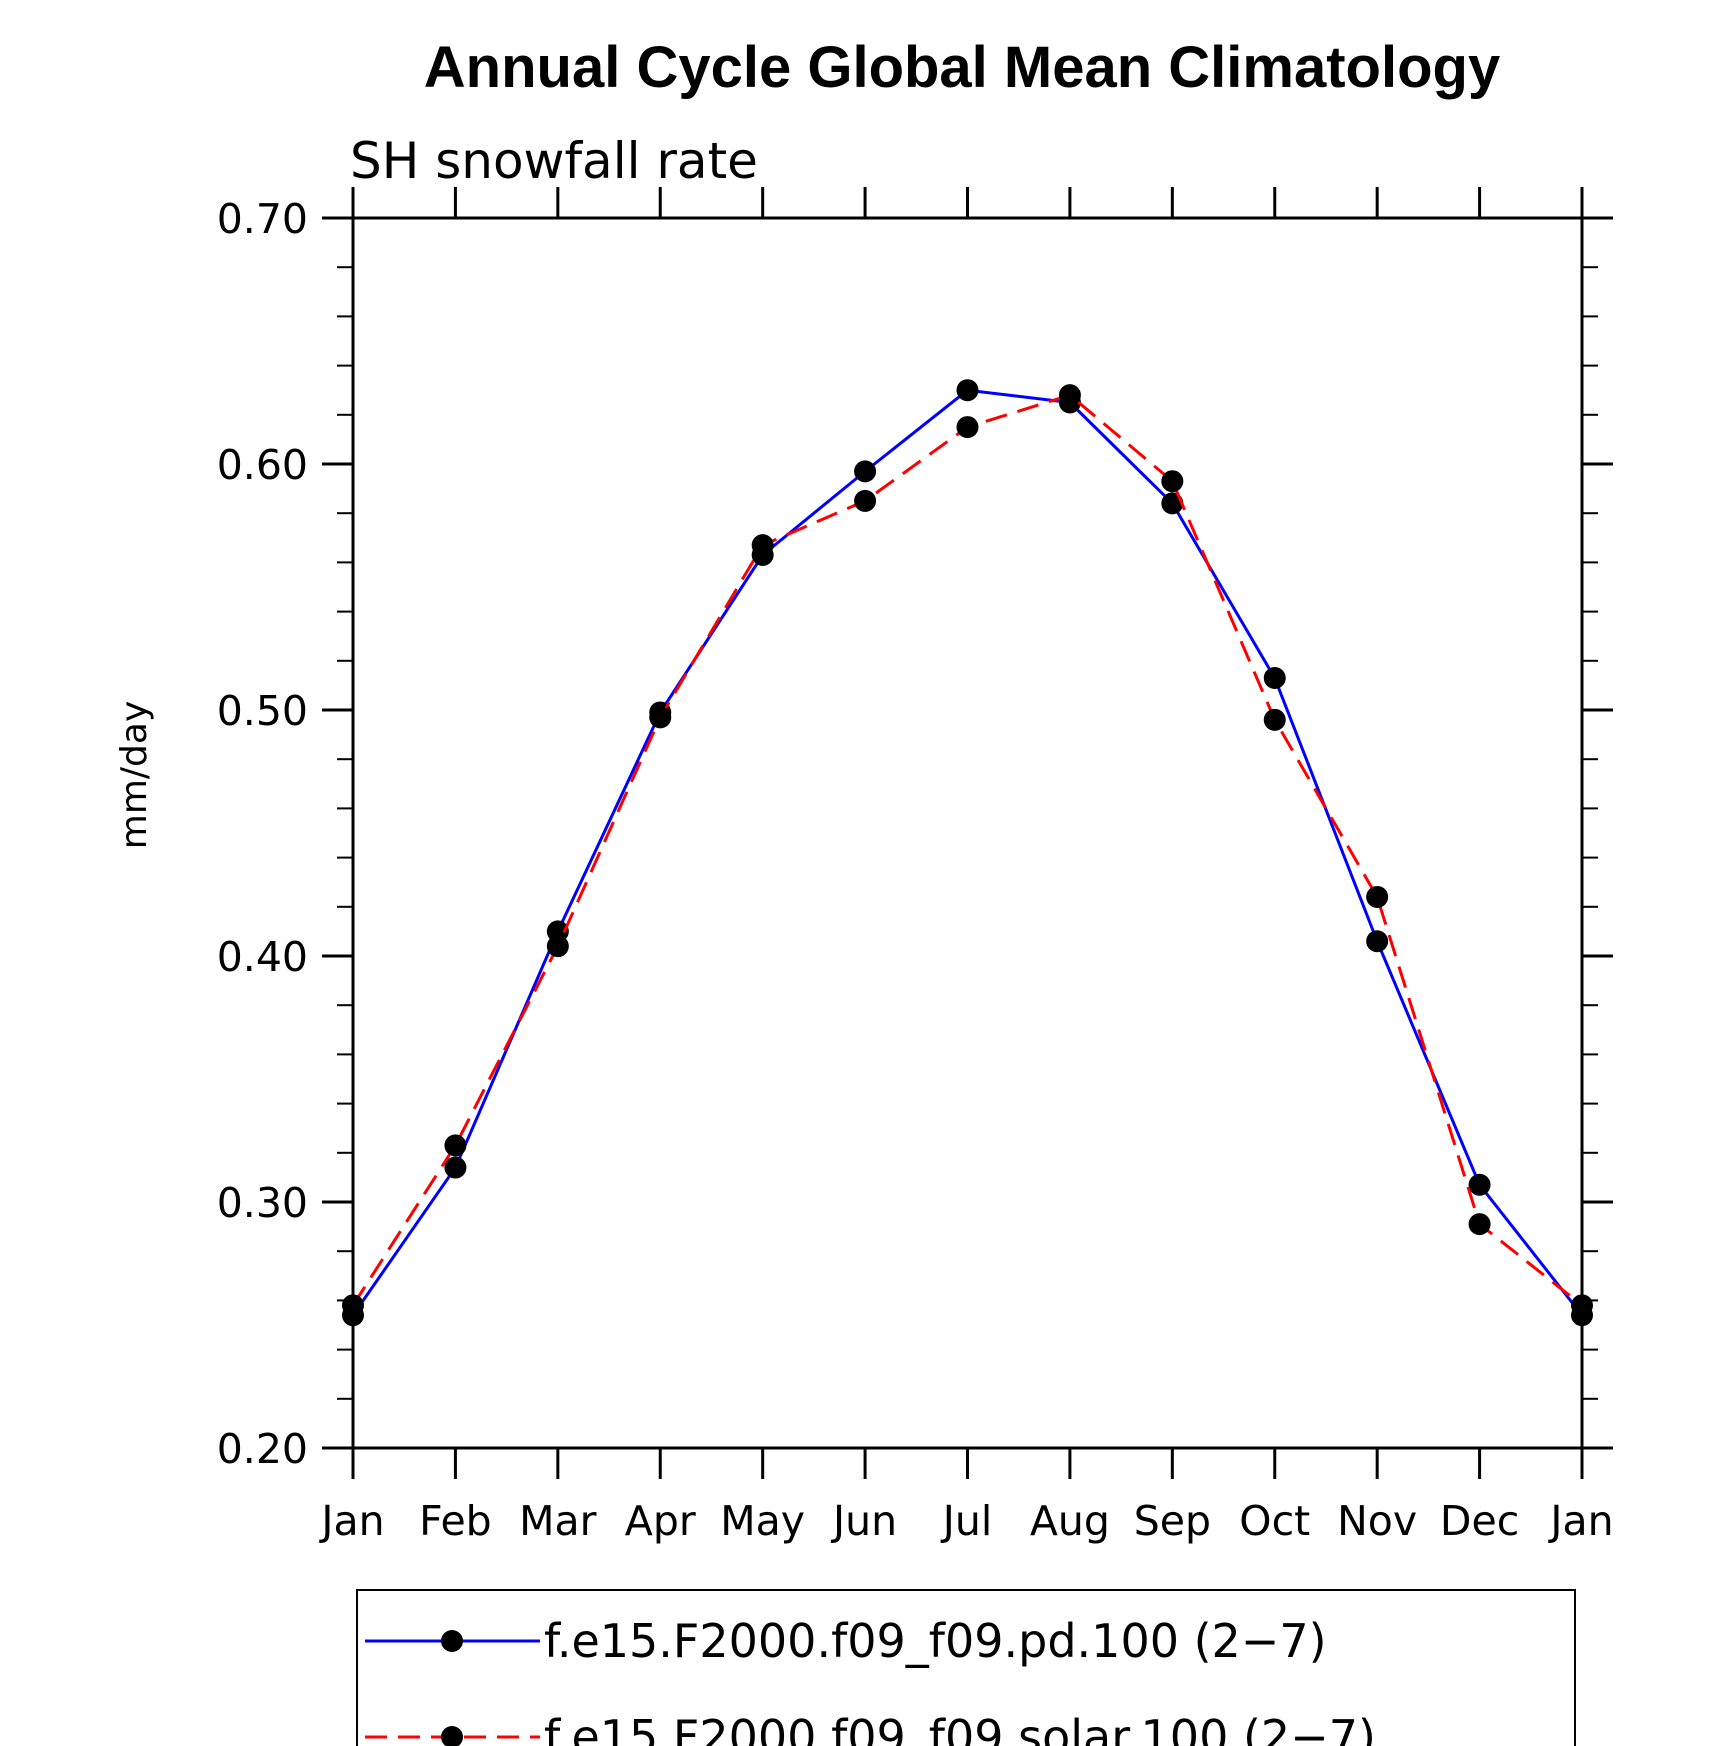 The image size is (1710, 1746). What do you see at coordinates (960, 1728) in the screenshot?
I see `legend-label: f.e15.F2000.f09_f09.solar.100 (2−7)` at bounding box center [960, 1728].